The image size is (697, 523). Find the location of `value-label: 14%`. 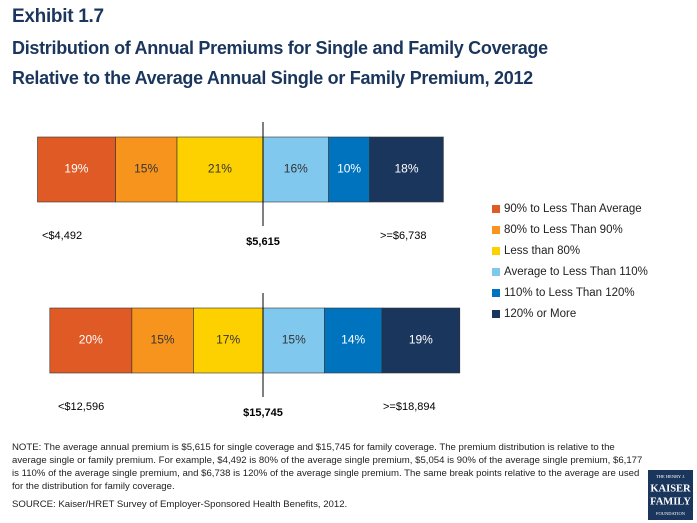

value-label: 14% is located at coordinates (353, 340).